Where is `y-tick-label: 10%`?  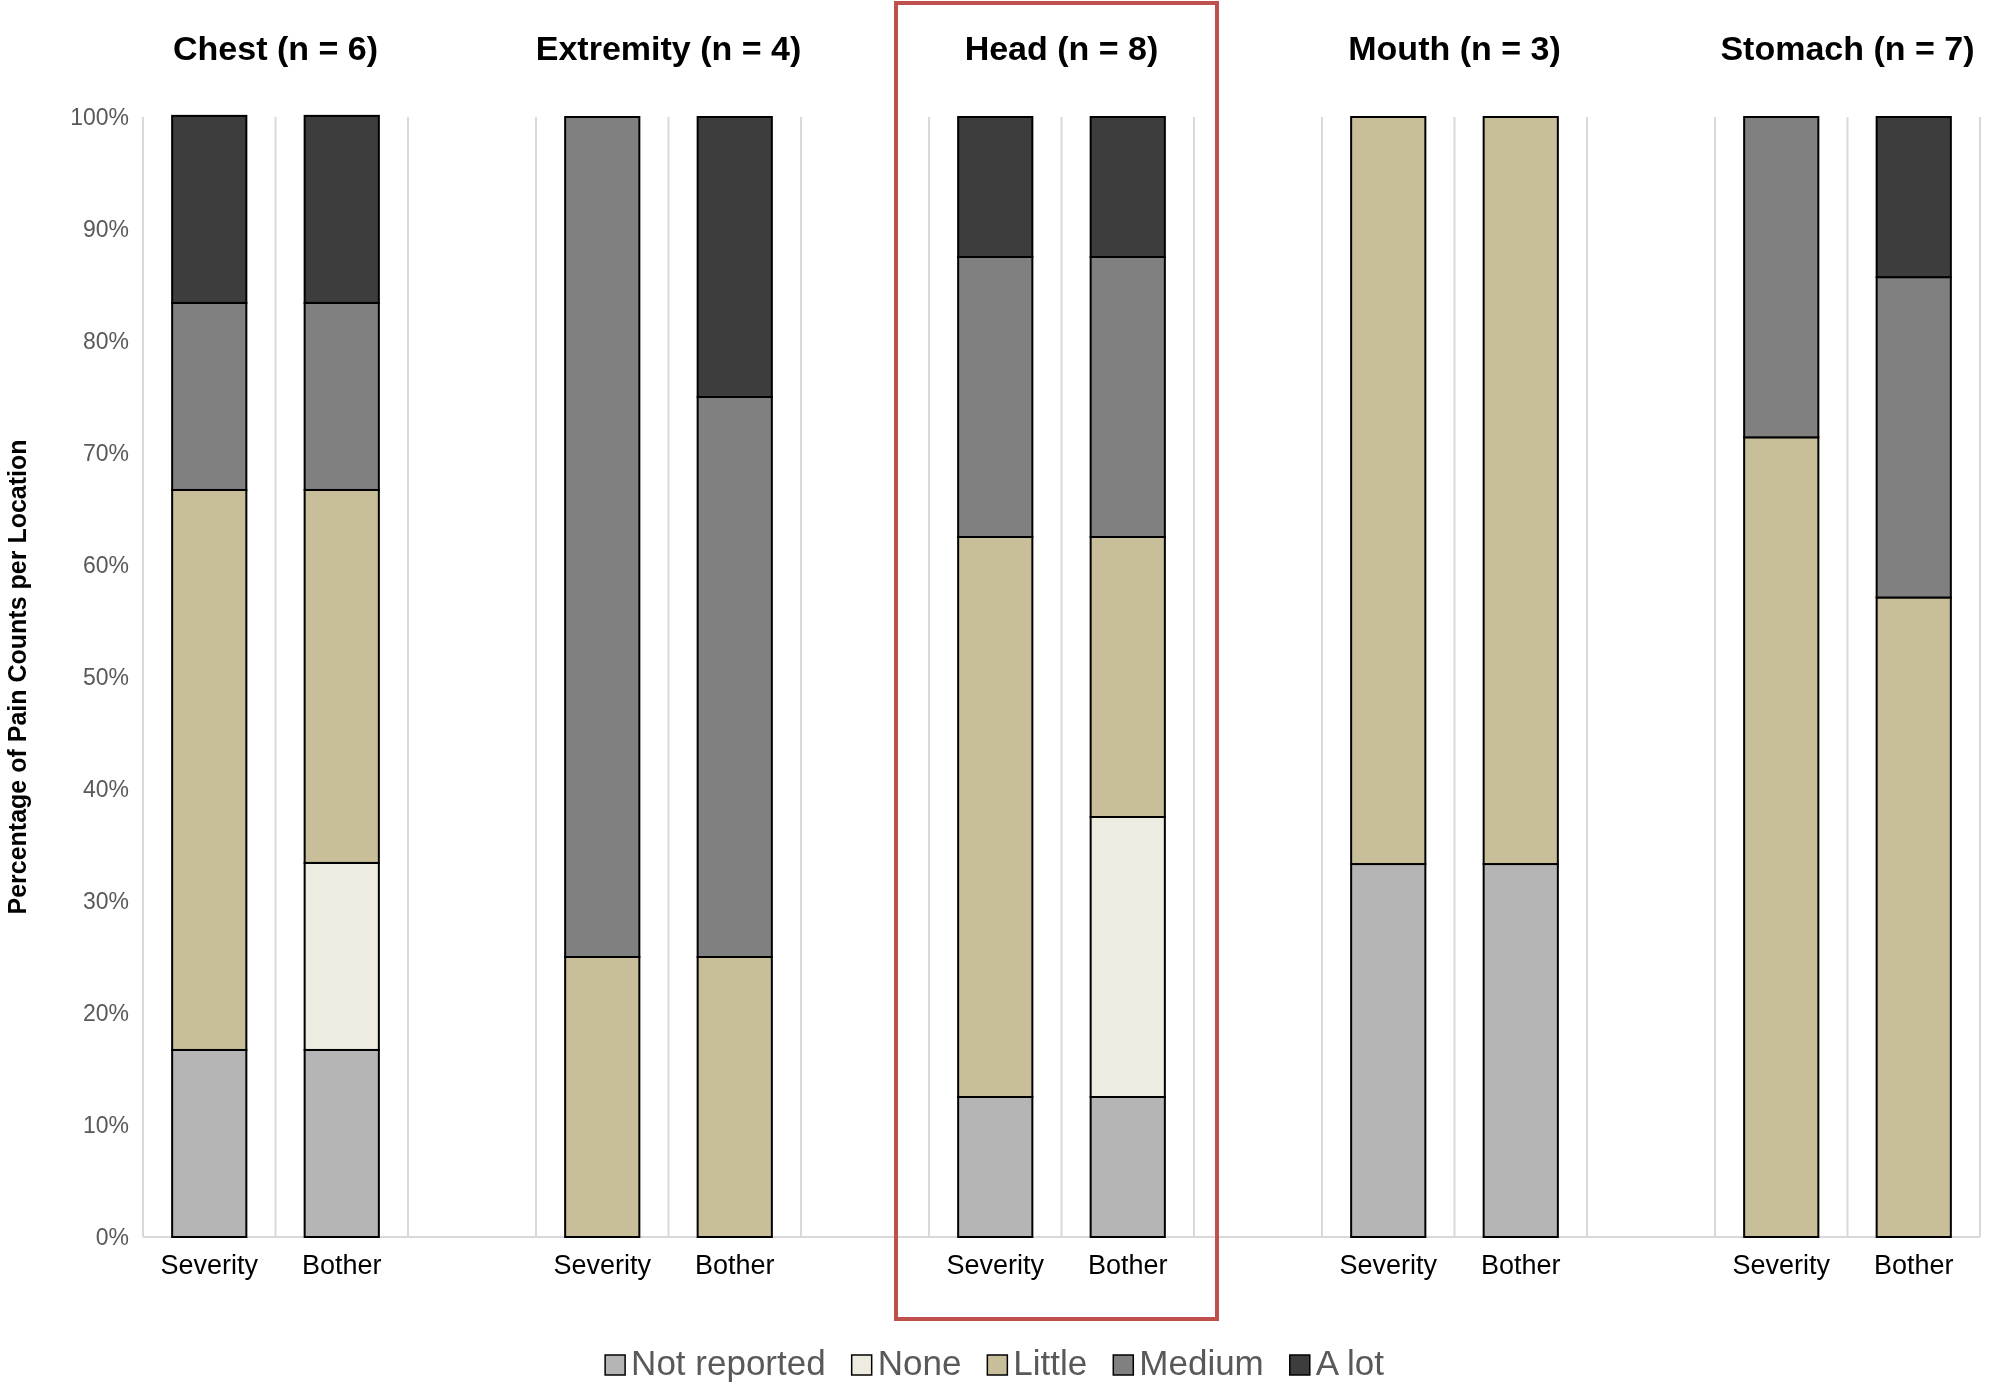
y-tick-label: 10% is located at coordinates (105, 1124).